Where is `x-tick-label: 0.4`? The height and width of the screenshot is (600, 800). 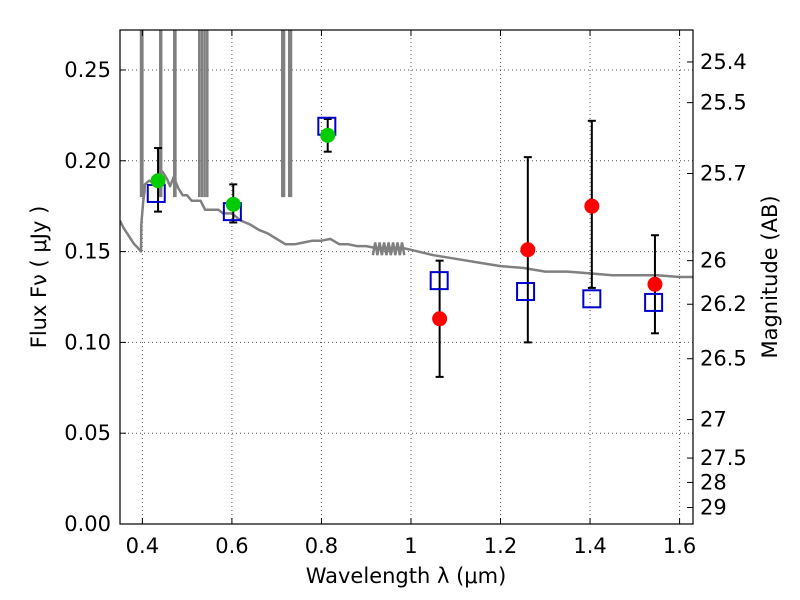
x-tick-label: 0.4 is located at coordinates (142, 546).